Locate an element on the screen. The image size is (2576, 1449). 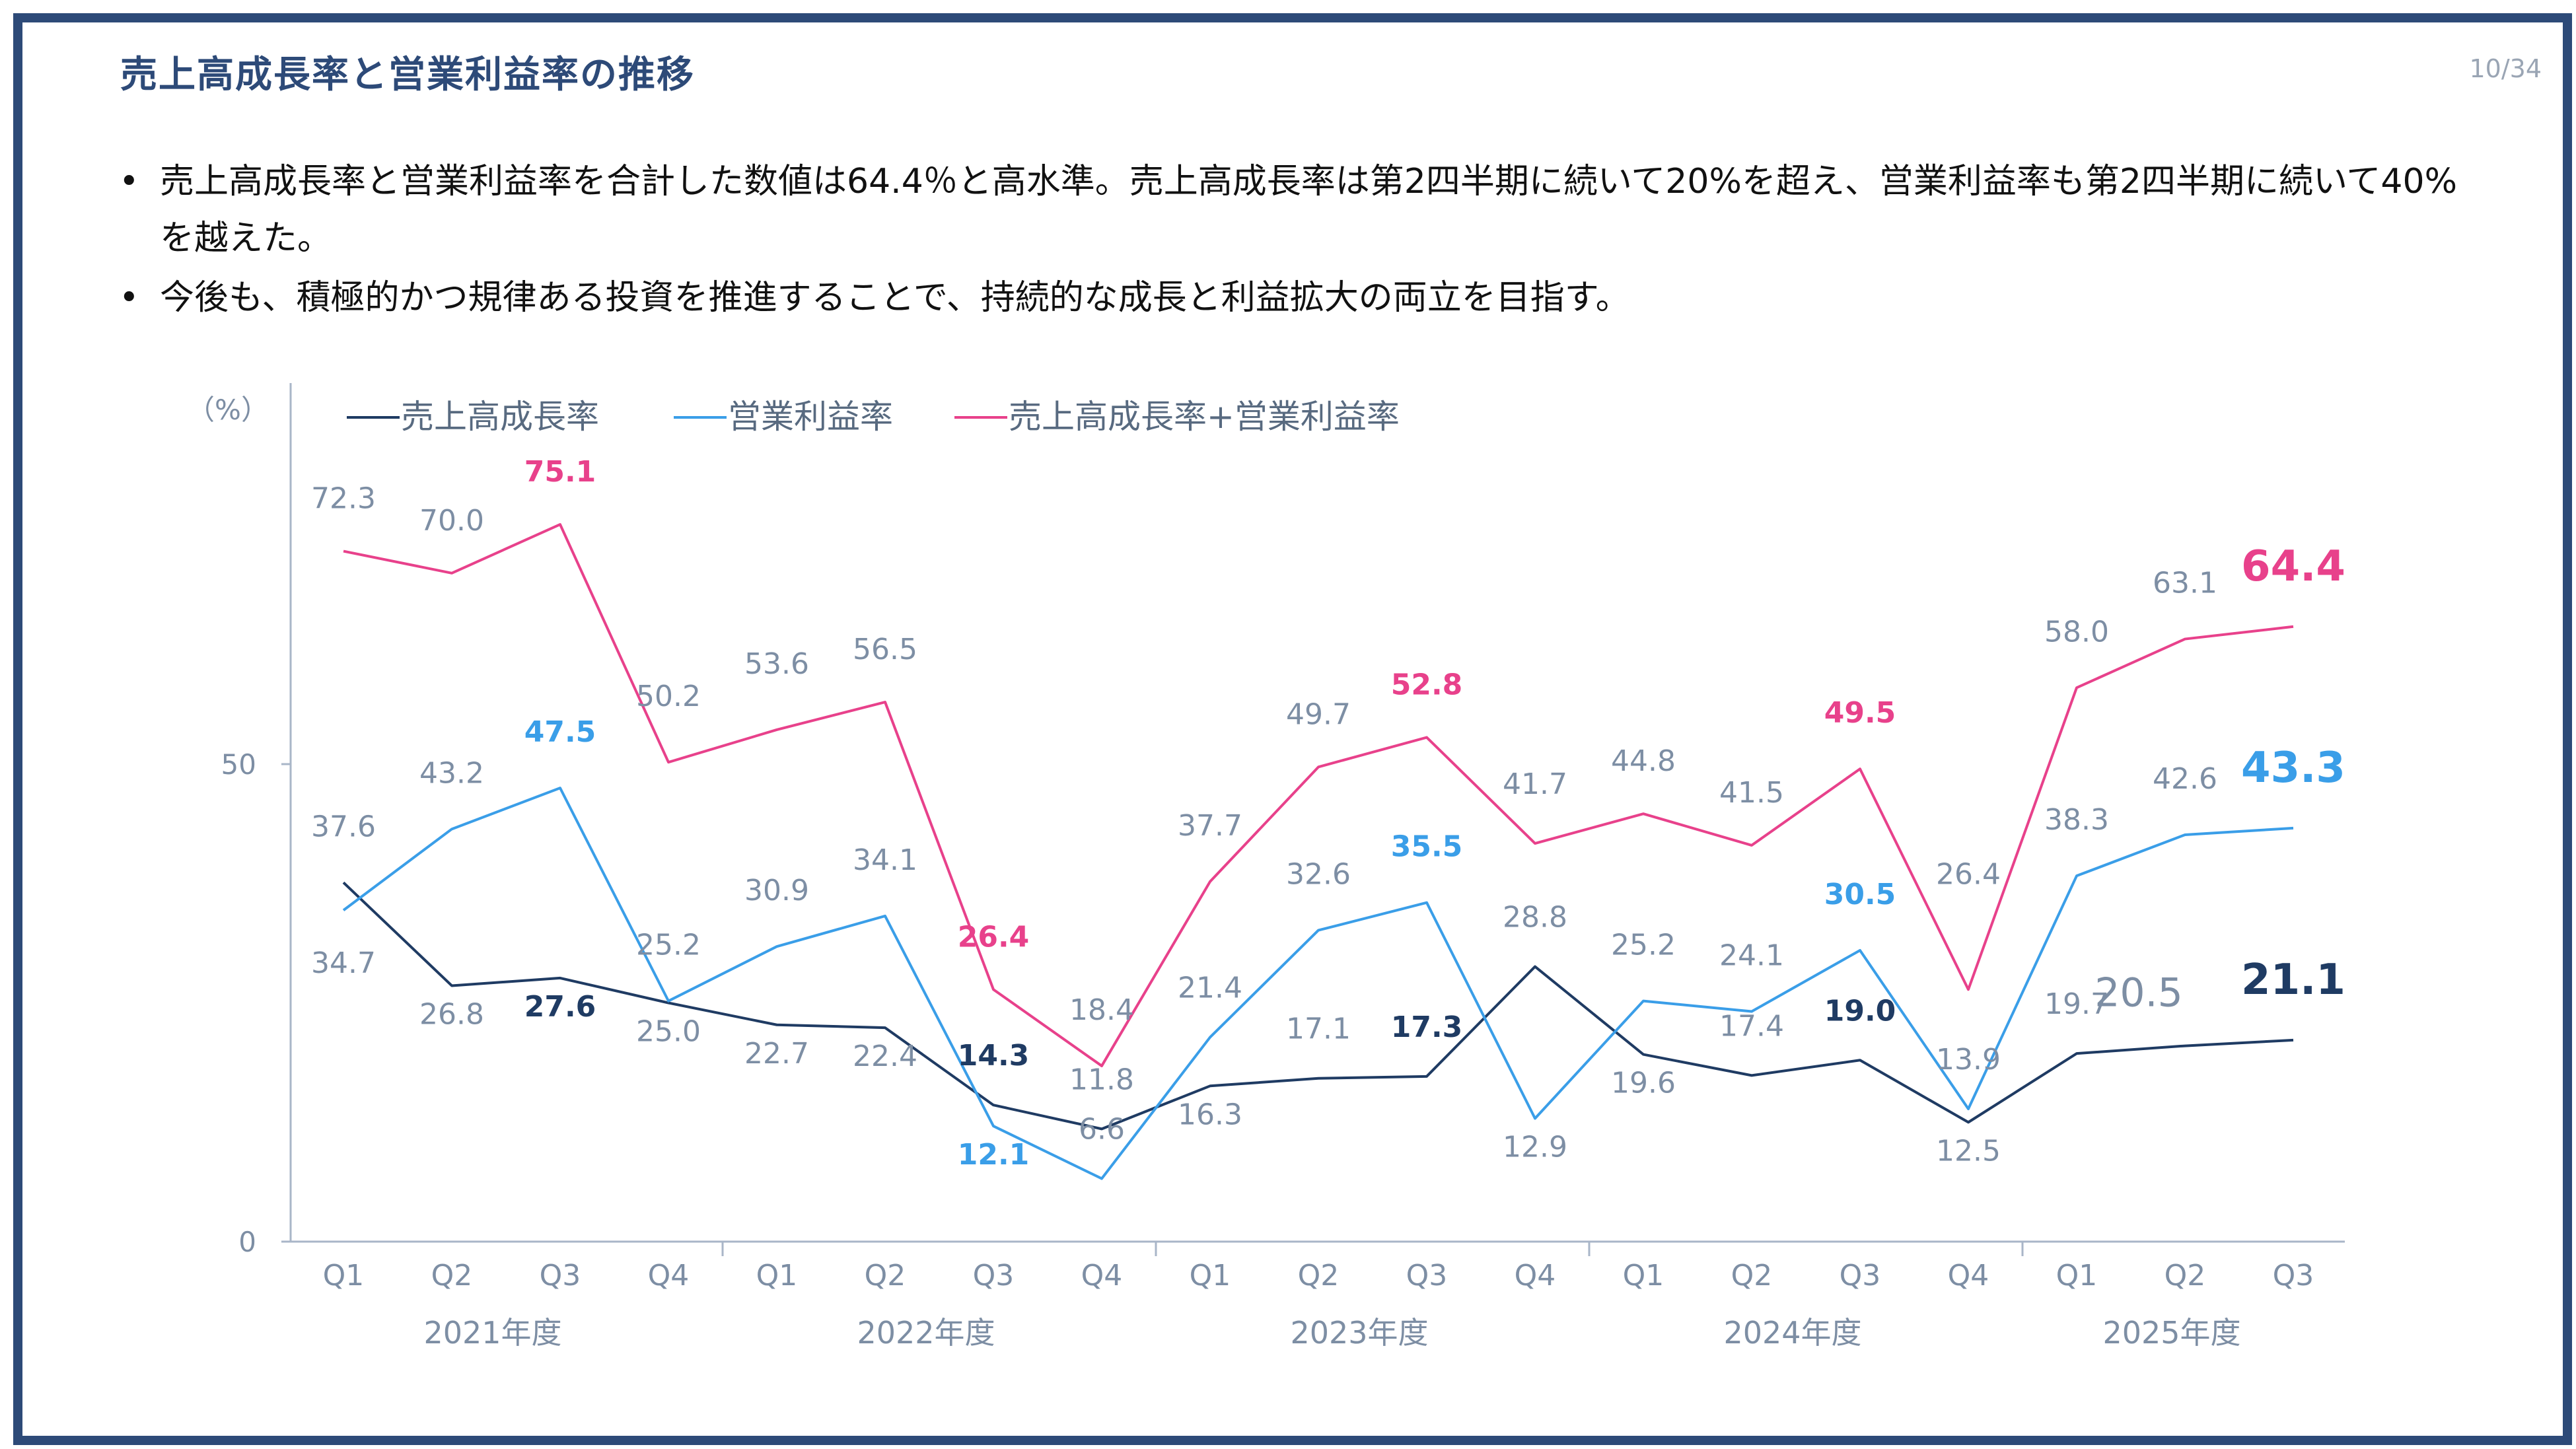
data-label: 43.2 is located at coordinates (451, 773).